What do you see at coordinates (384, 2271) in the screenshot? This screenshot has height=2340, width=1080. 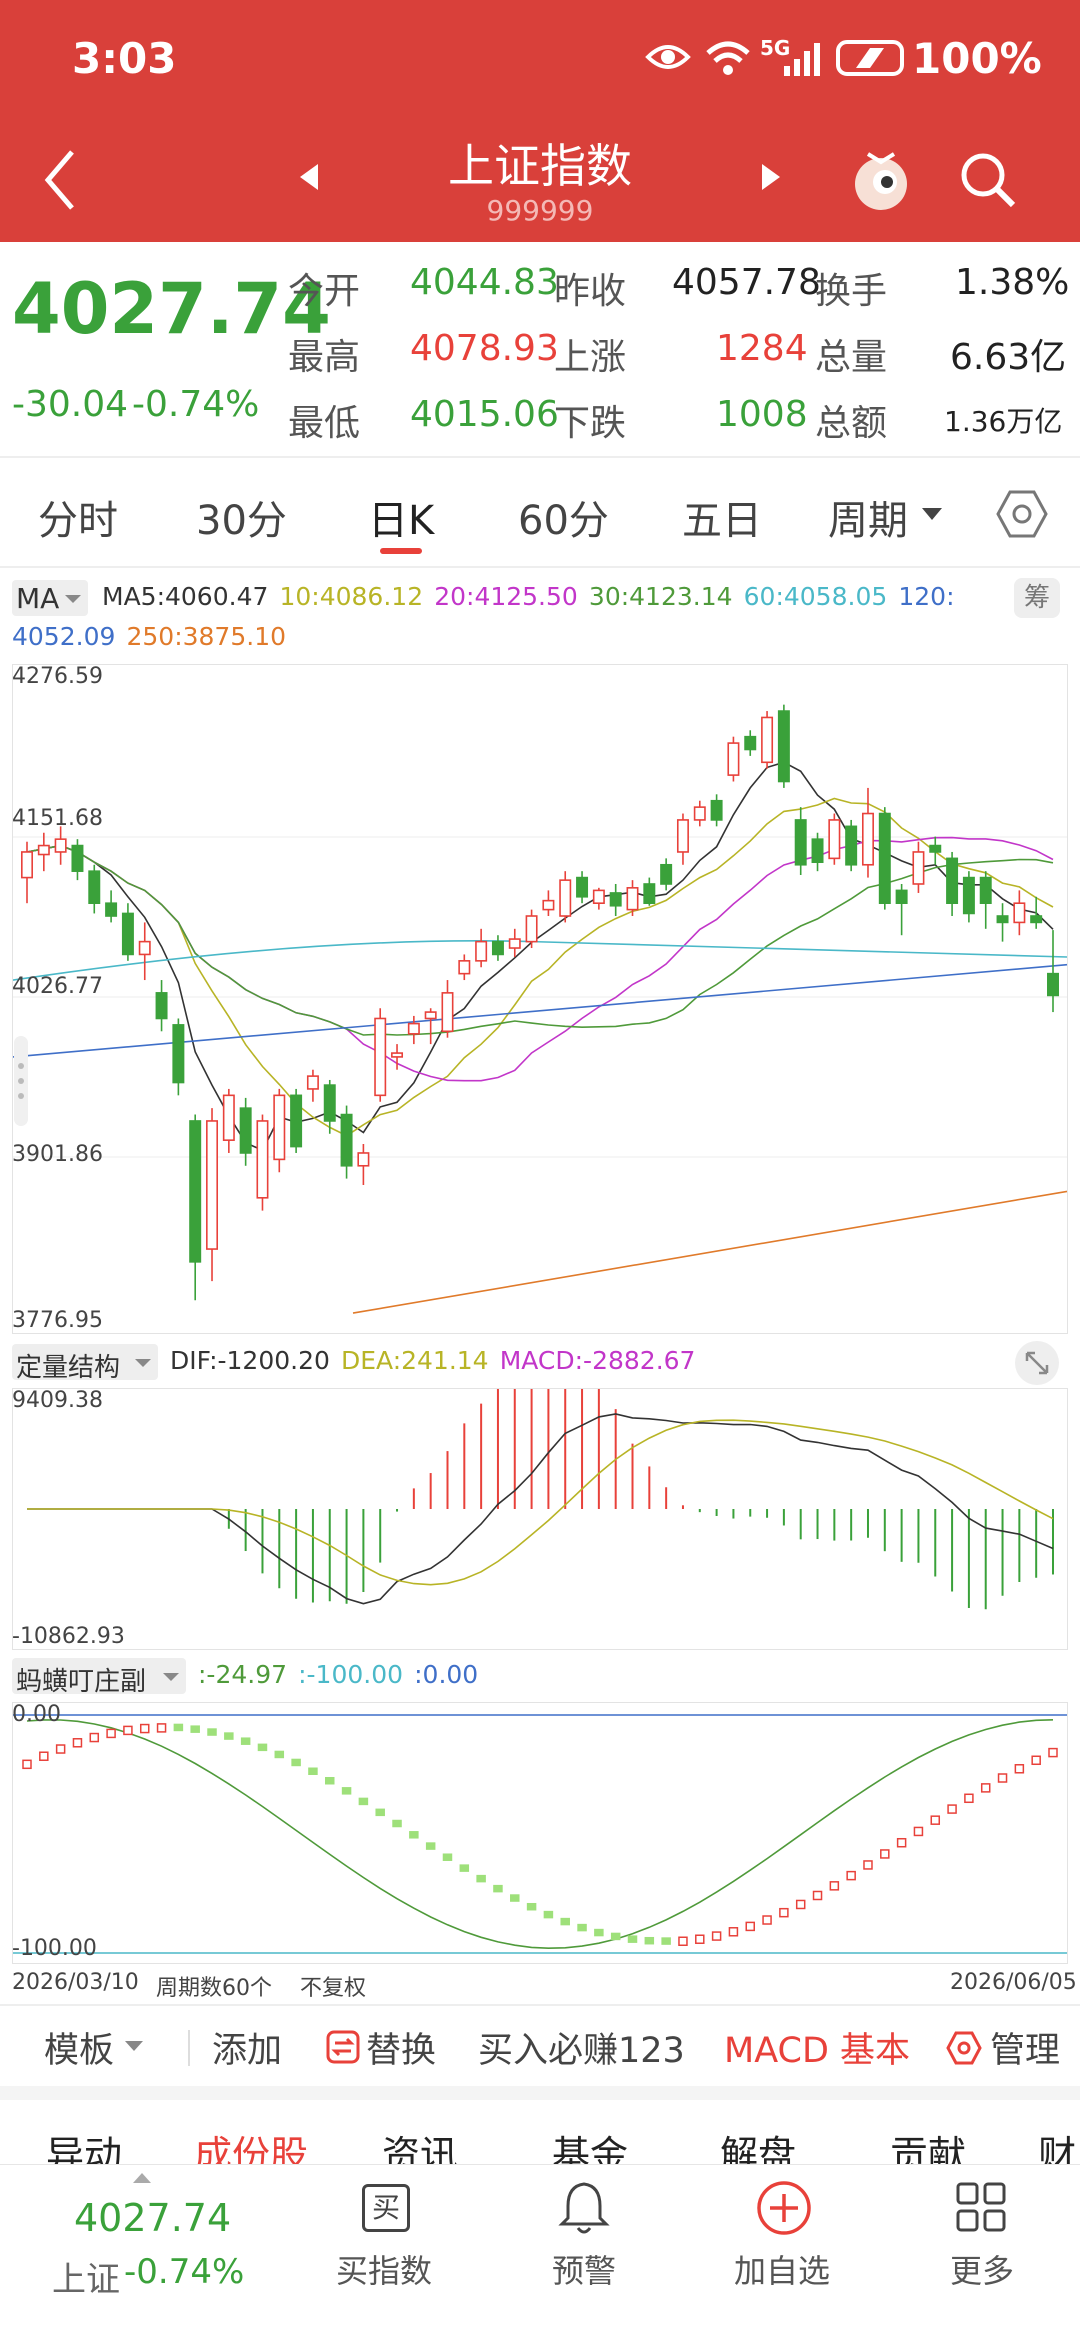 I see `buy-index-label: 买指数` at bounding box center [384, 2271].